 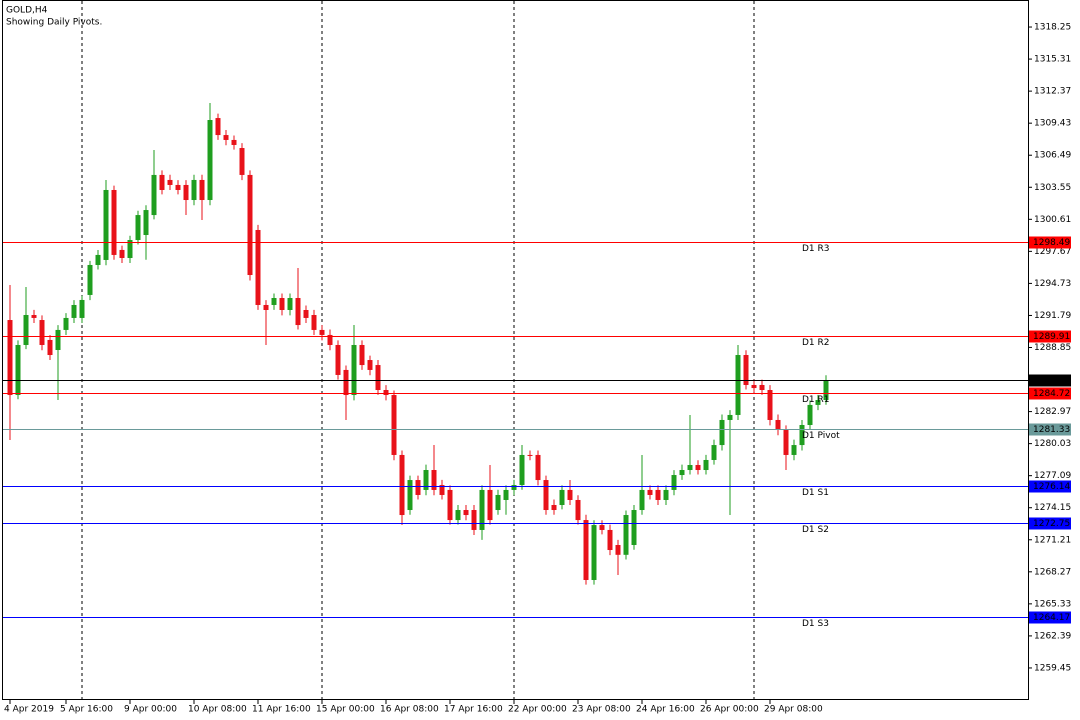 What do you see at coordinates (86, 710) in the screenshot?
I see `x-tick-label: 5 Apr 16:00` at bounding box center [86, 710].